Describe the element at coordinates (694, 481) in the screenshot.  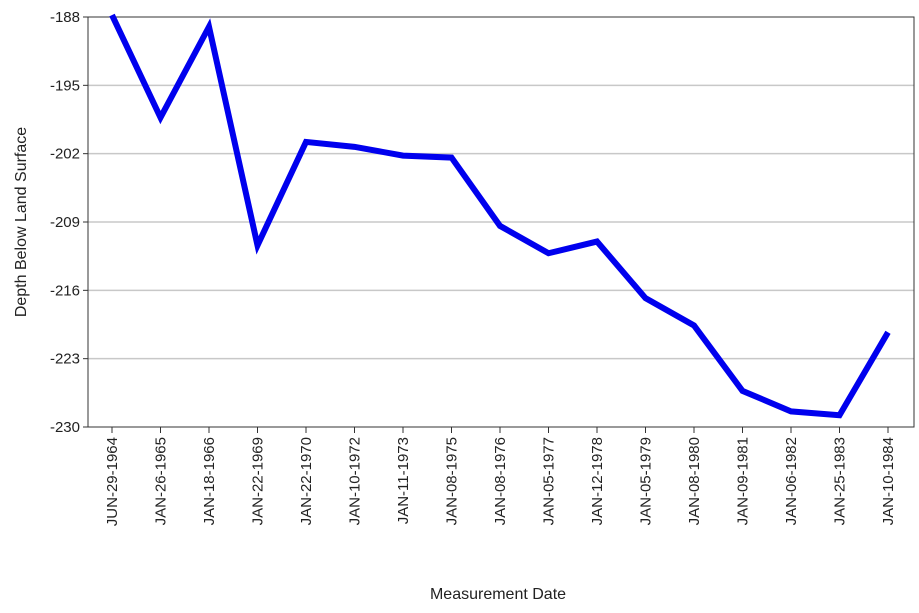
I see `x-tick-label: JAN-08-1980` at that location.